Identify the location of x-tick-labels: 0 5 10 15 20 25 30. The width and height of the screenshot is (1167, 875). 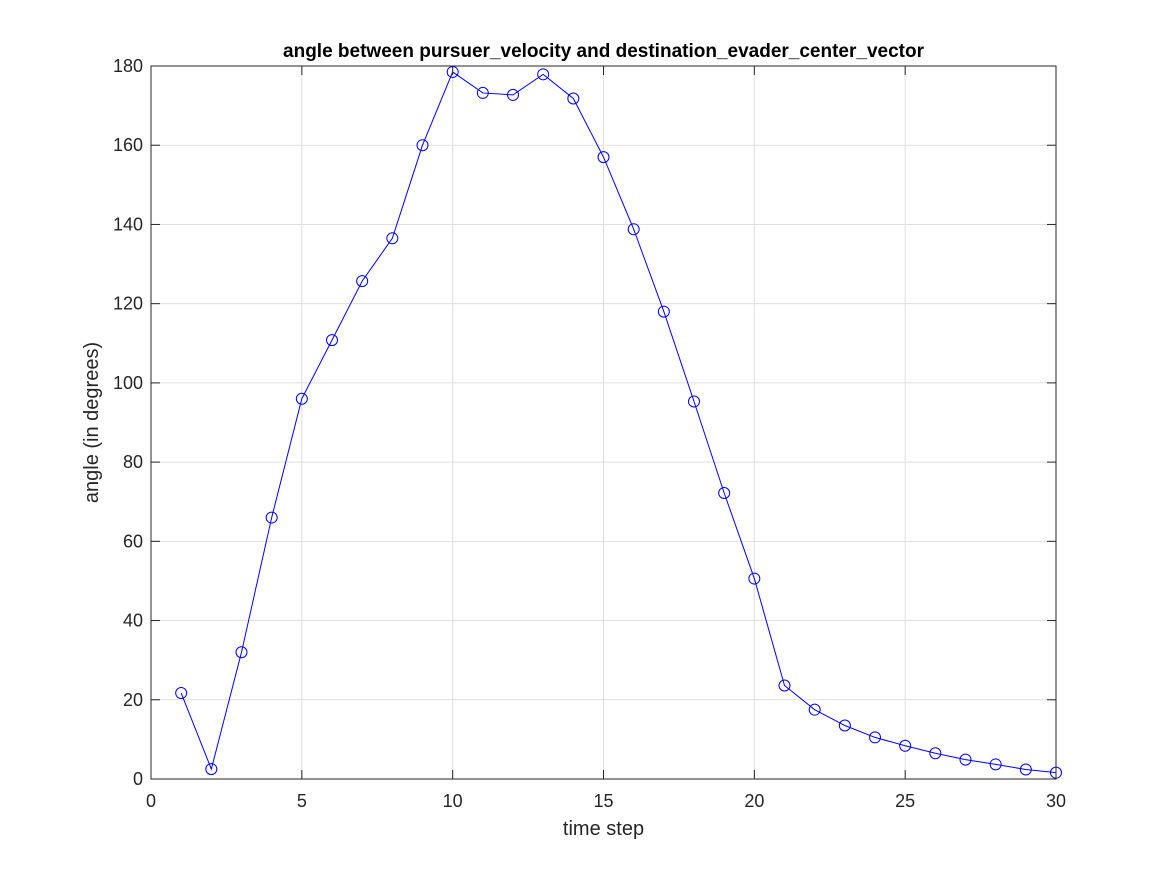
(606, 801).